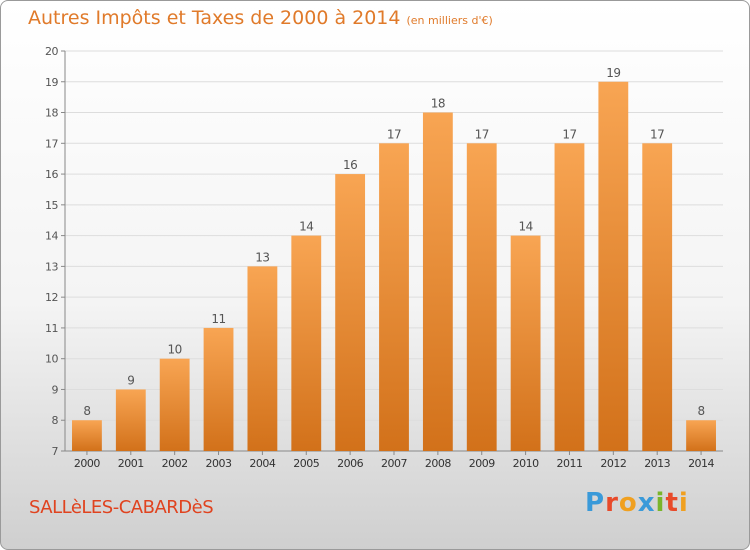 This screenshot has width=750, height=550. I want to click on proxiti-logo: Proxiti, so click(637, 503).